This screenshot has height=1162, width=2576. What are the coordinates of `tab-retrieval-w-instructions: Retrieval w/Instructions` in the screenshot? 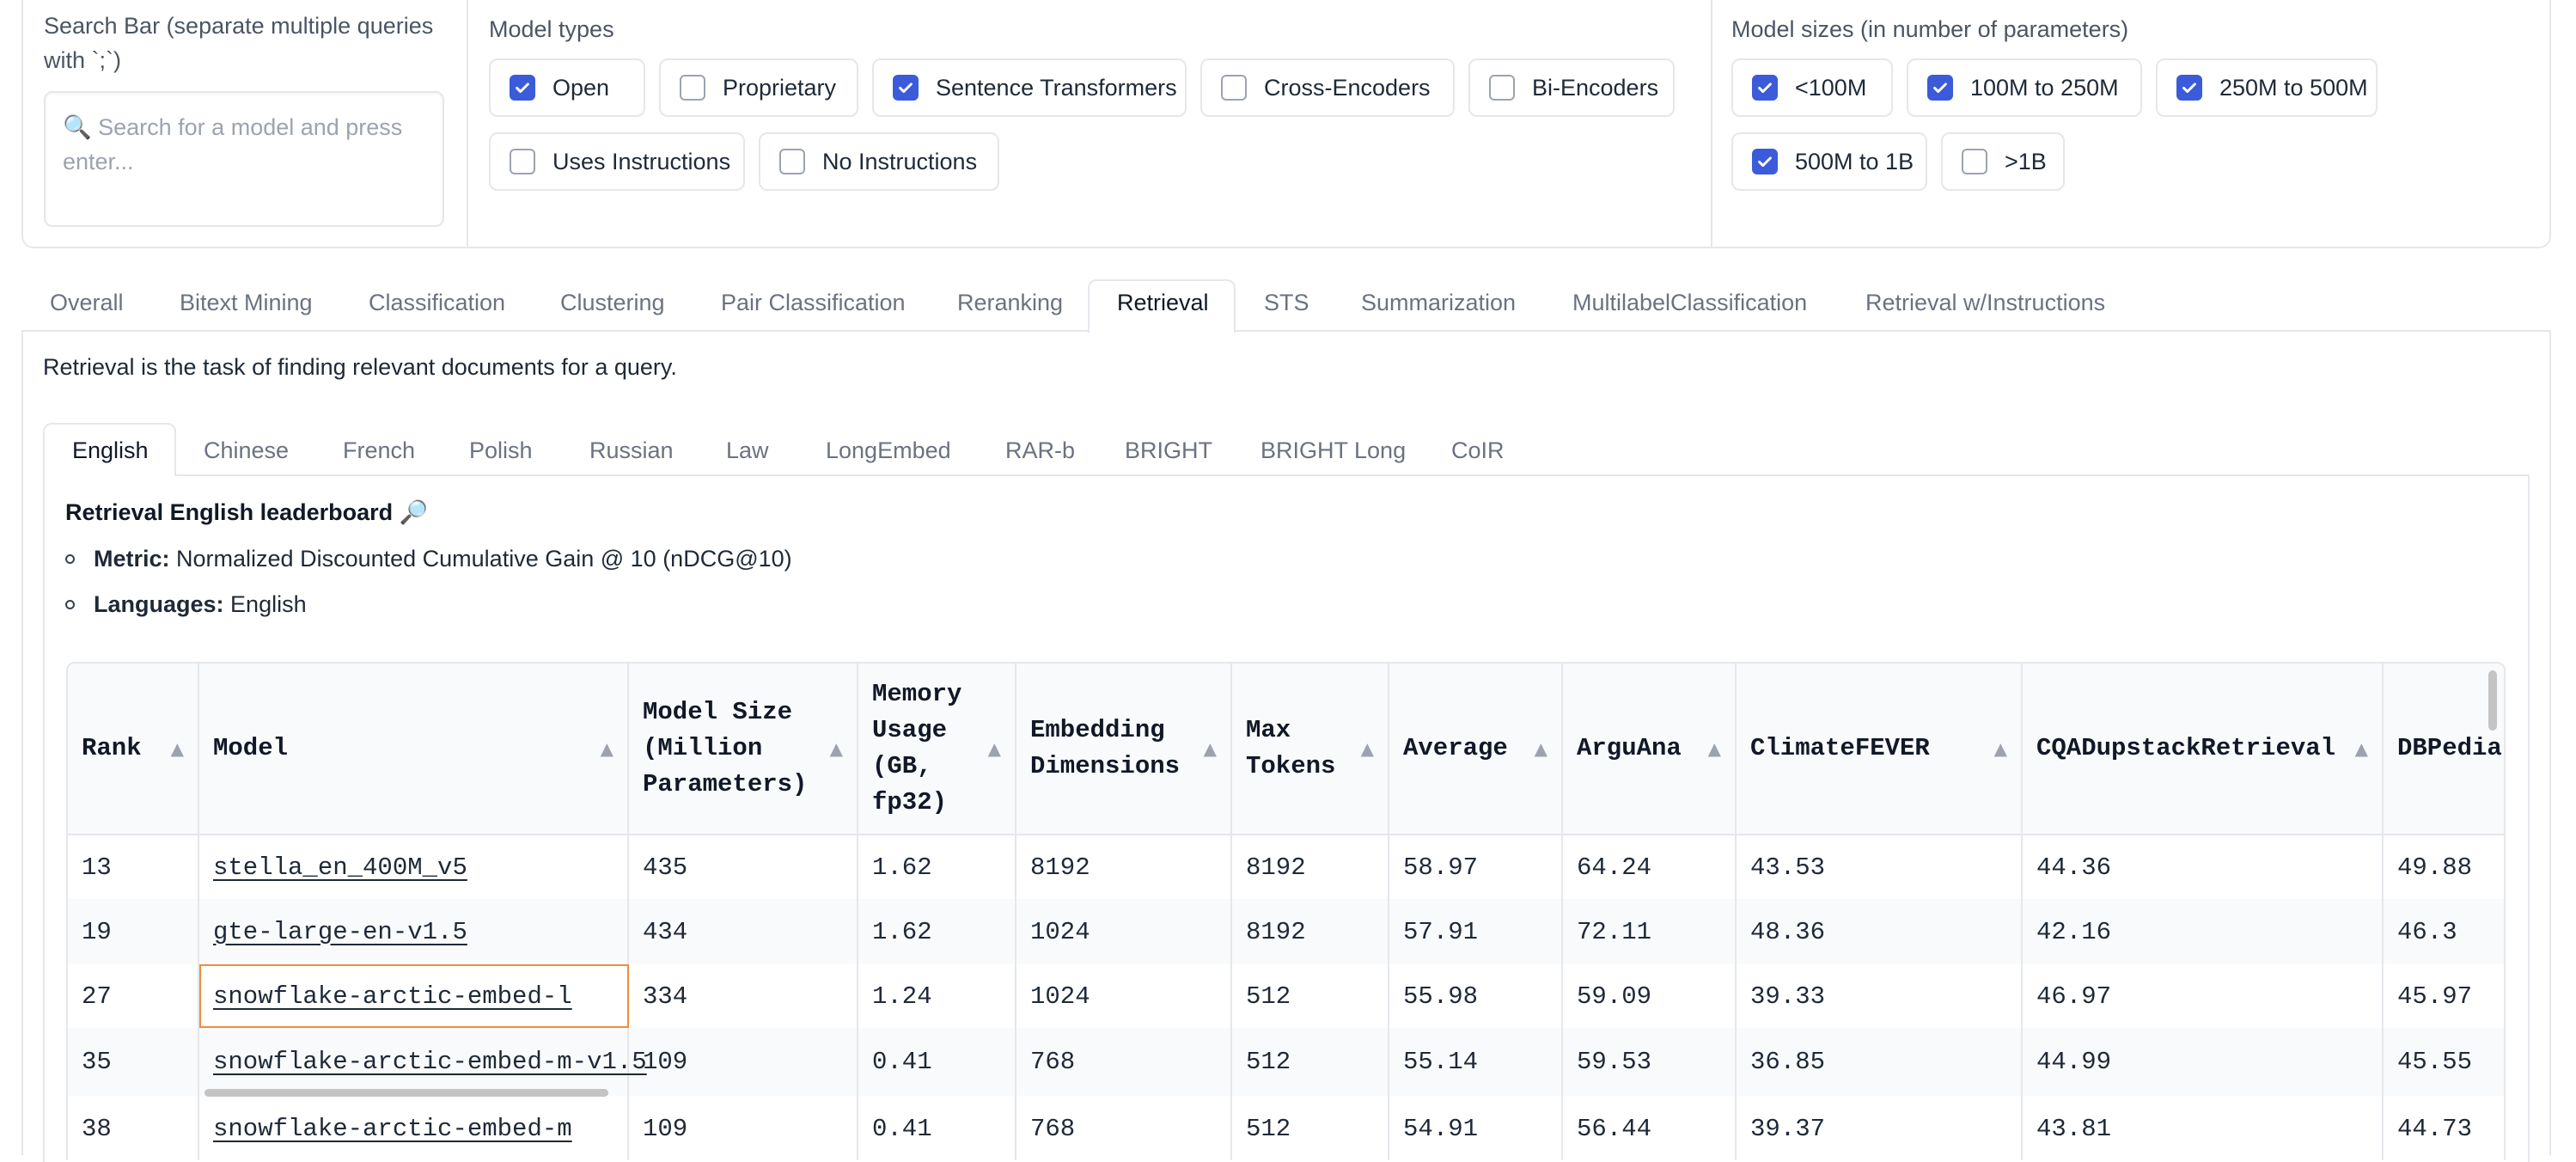 It's located at (1985, 302).